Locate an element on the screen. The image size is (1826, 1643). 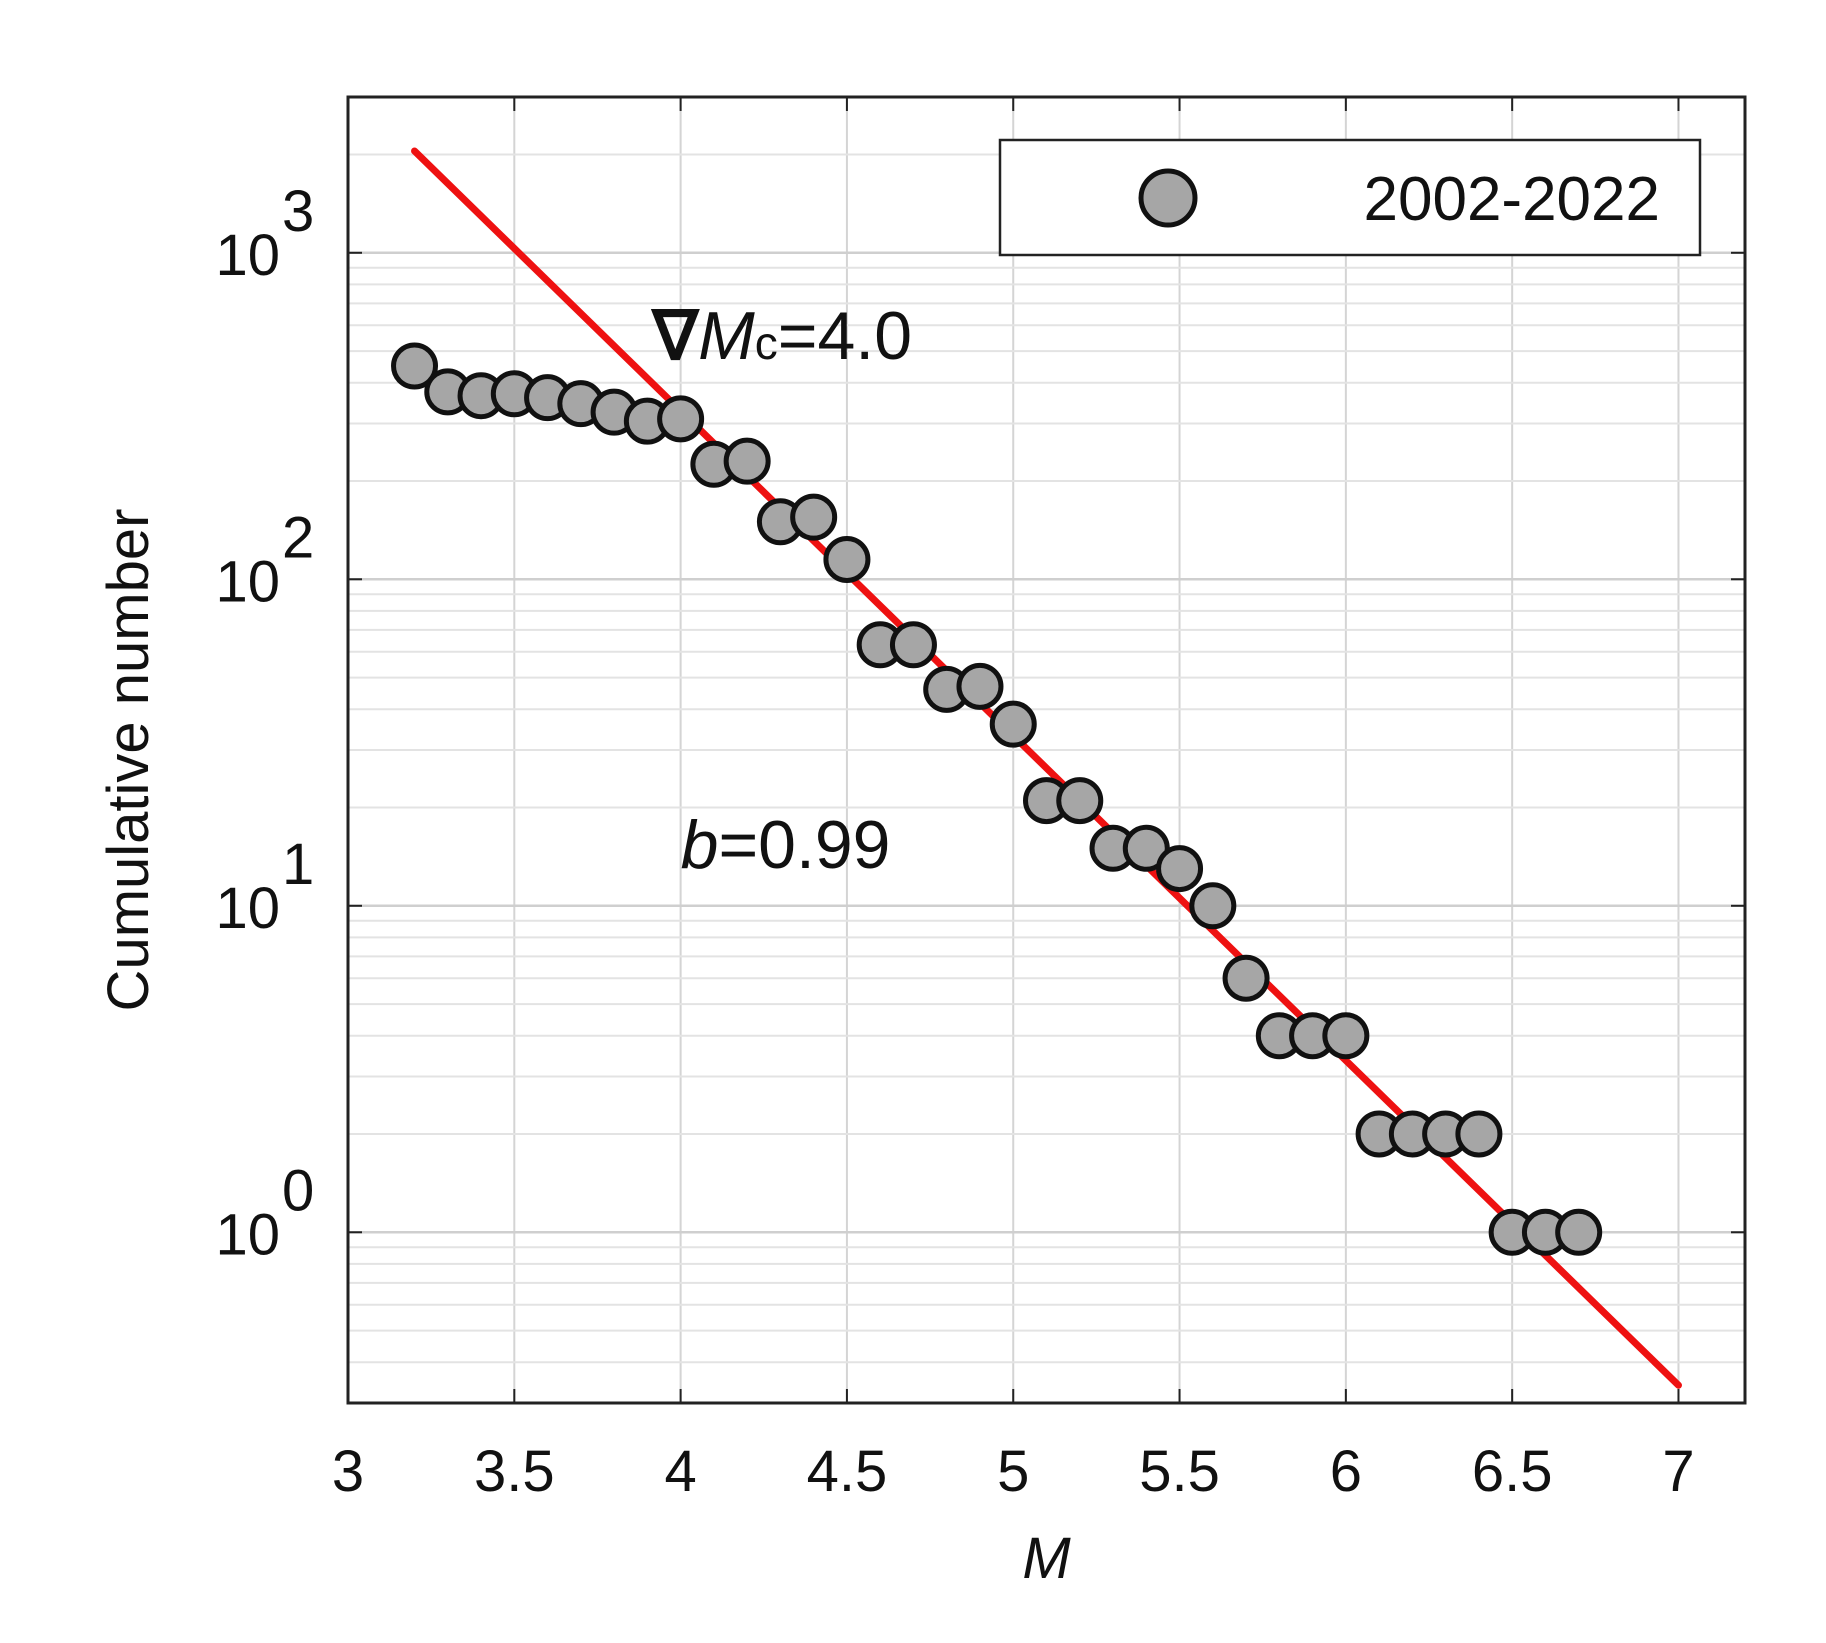
mc-subscript: c is located at coordinates (766, 343).